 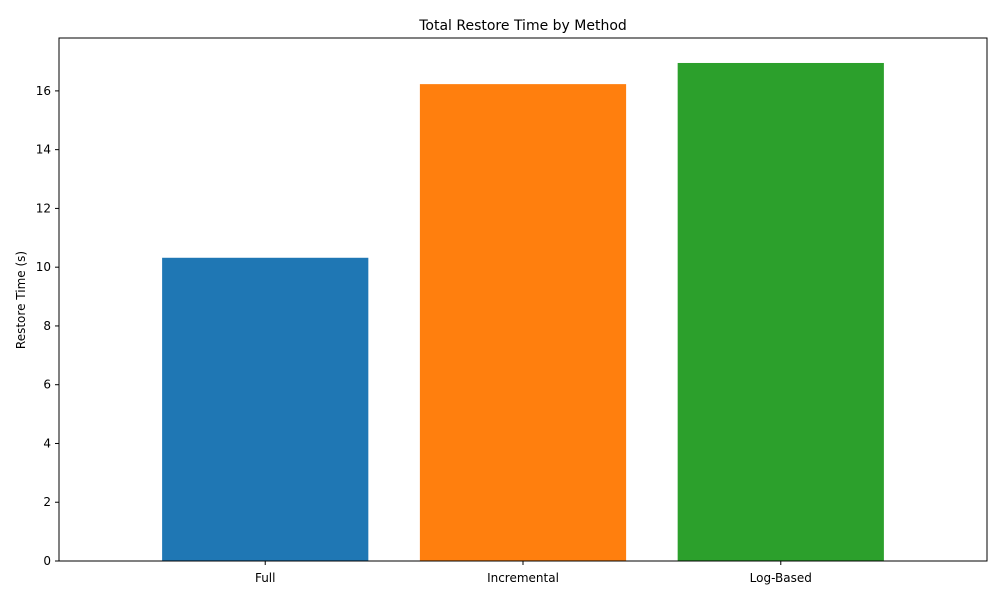 What do you see at coordinates (47, 385) in the screenshot?
I see `y-tick-label: 6` at bounding box center [47, 385].